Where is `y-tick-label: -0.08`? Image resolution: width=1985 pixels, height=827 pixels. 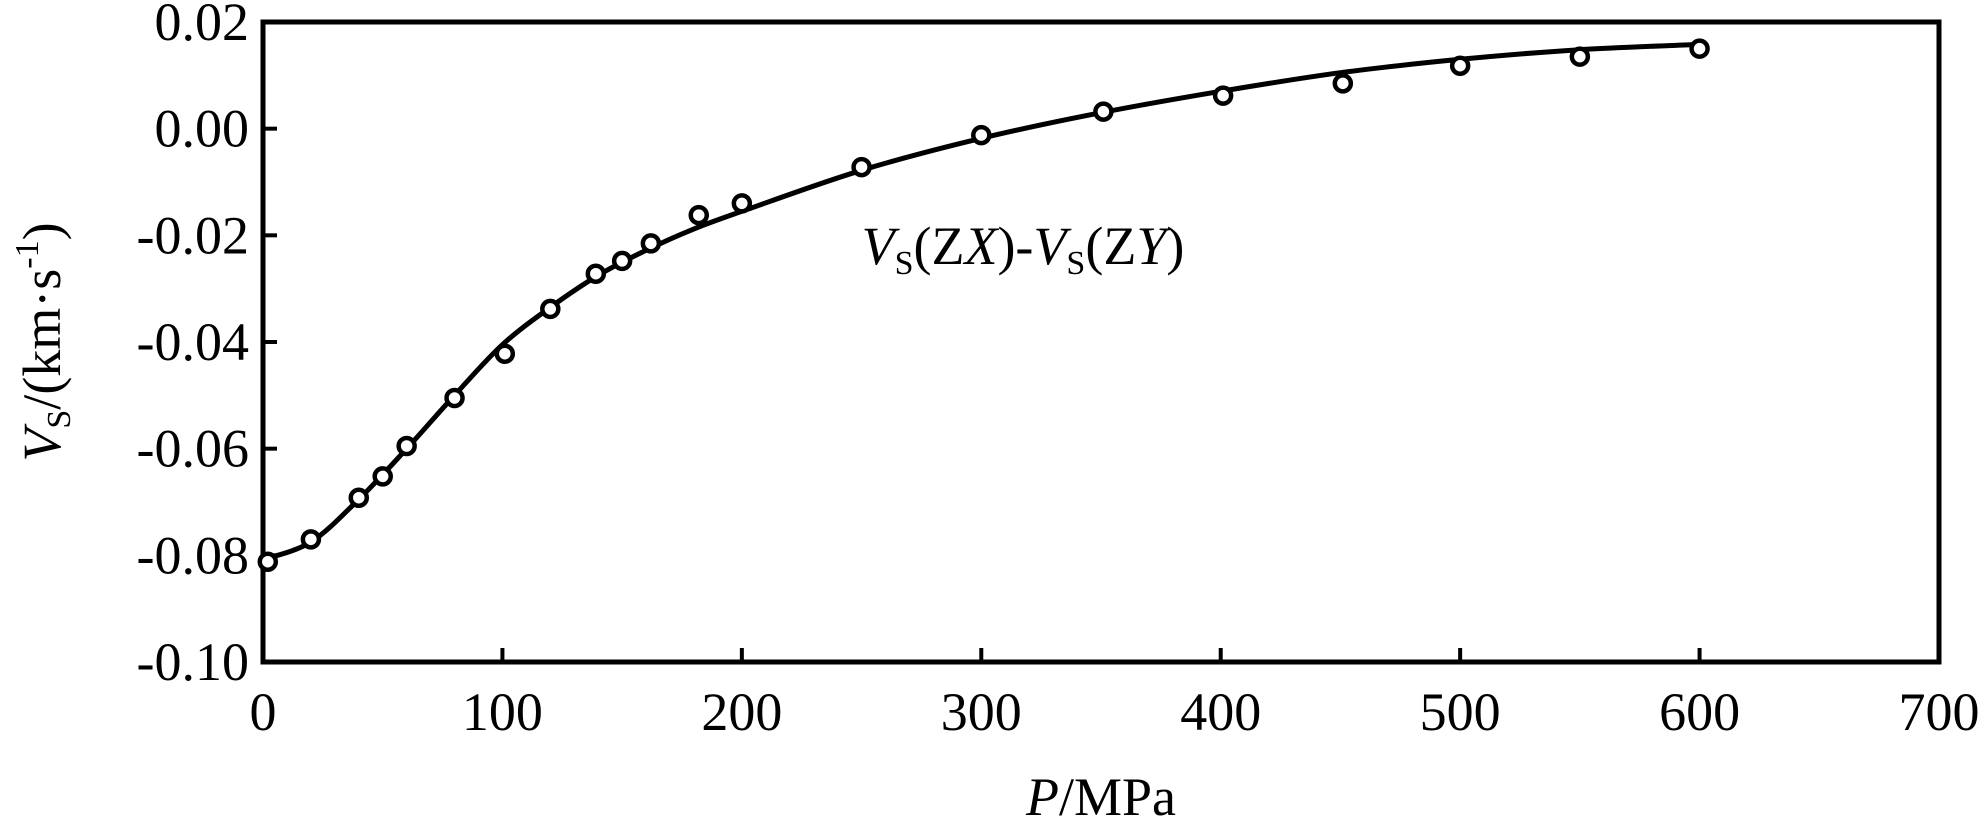 y-tick-label: -0.08 is located at coordinates (193, 555).